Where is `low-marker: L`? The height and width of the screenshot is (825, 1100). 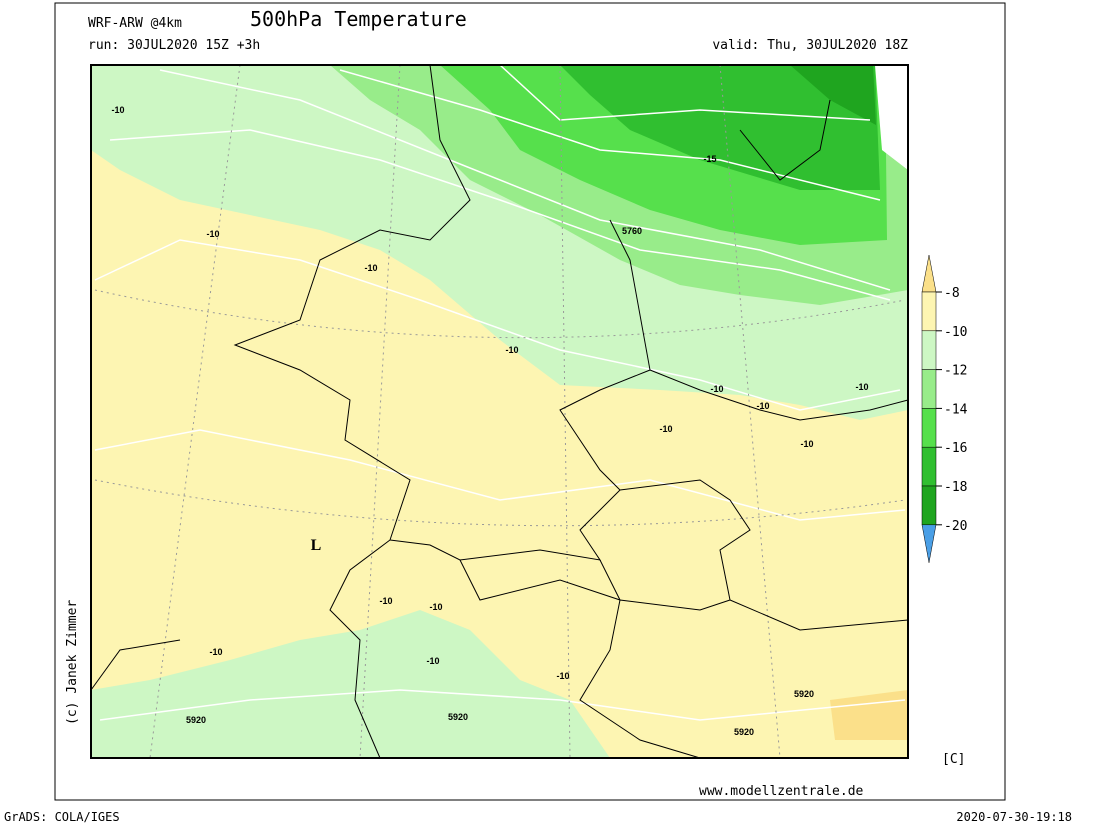
low-marker: L is located at coordinates (316, 545).